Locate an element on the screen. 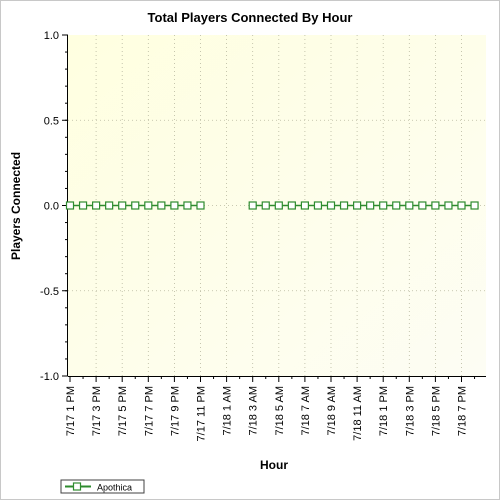 This screenshot has height=504, width=500. y-axis: 1.0 0.5 0.0 -0.5 -1.0 is located at coordinates (54, 206).